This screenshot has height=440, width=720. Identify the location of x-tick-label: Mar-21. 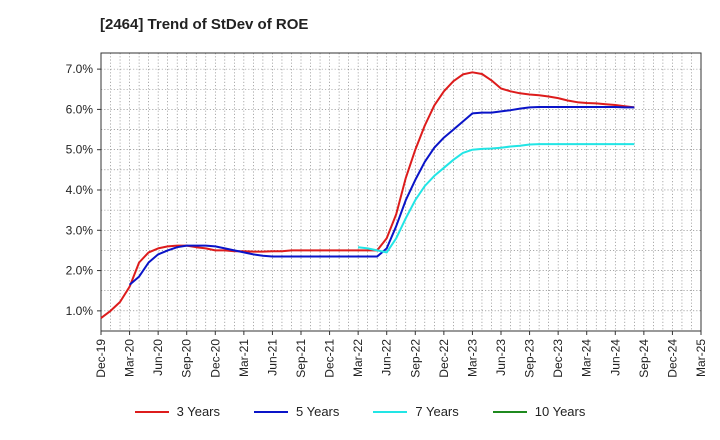
(244, 358).